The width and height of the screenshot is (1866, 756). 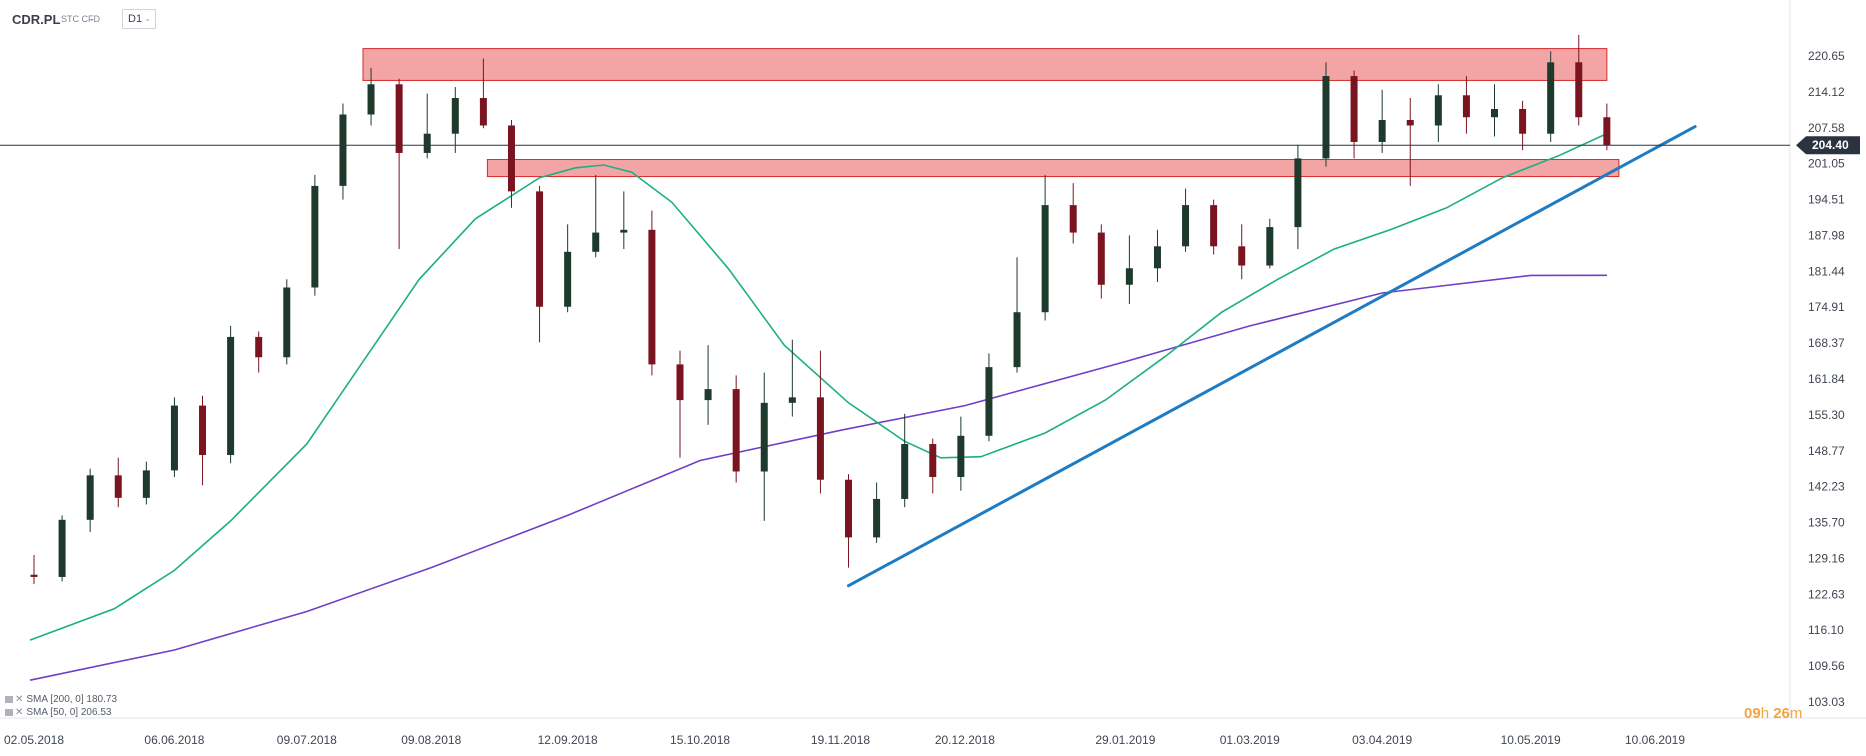 What do you see at coordinates (1826, 235) in the screenshot?
I see `price-tick-label: 187.98` at bounding box center [1826, 235].